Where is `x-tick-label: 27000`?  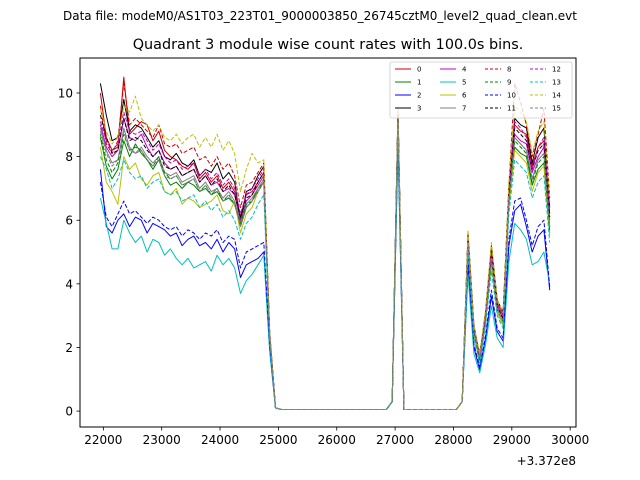
x-tick-label: 27000 is located at coordinates (395, 440).